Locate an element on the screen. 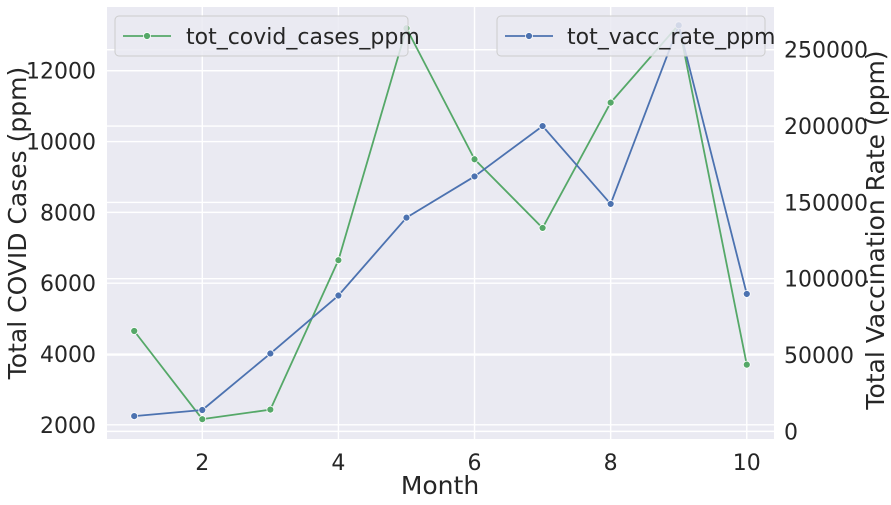 The height and width of the screenshot is (505, 891). y-tick-label: 4000 is located at coordinates (68, 355).